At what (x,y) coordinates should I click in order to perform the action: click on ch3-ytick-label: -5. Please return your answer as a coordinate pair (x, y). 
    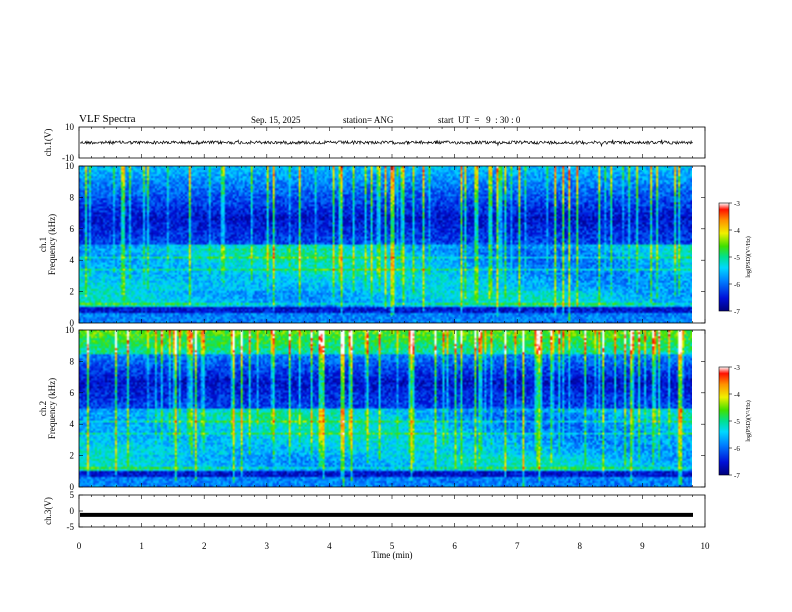
    Looking at the image, I should click on (71, 527).